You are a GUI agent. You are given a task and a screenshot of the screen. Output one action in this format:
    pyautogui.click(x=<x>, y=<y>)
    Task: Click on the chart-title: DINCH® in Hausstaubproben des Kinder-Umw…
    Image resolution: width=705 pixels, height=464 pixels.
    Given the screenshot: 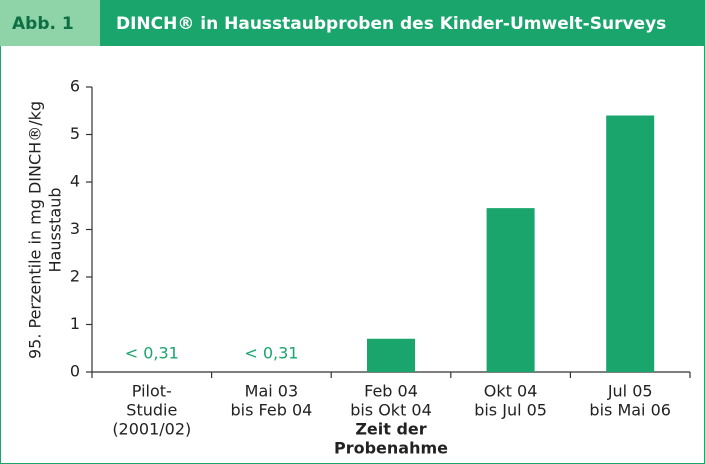 What is the action you would take?
    pyautogui.click(x=391, y=24)
    